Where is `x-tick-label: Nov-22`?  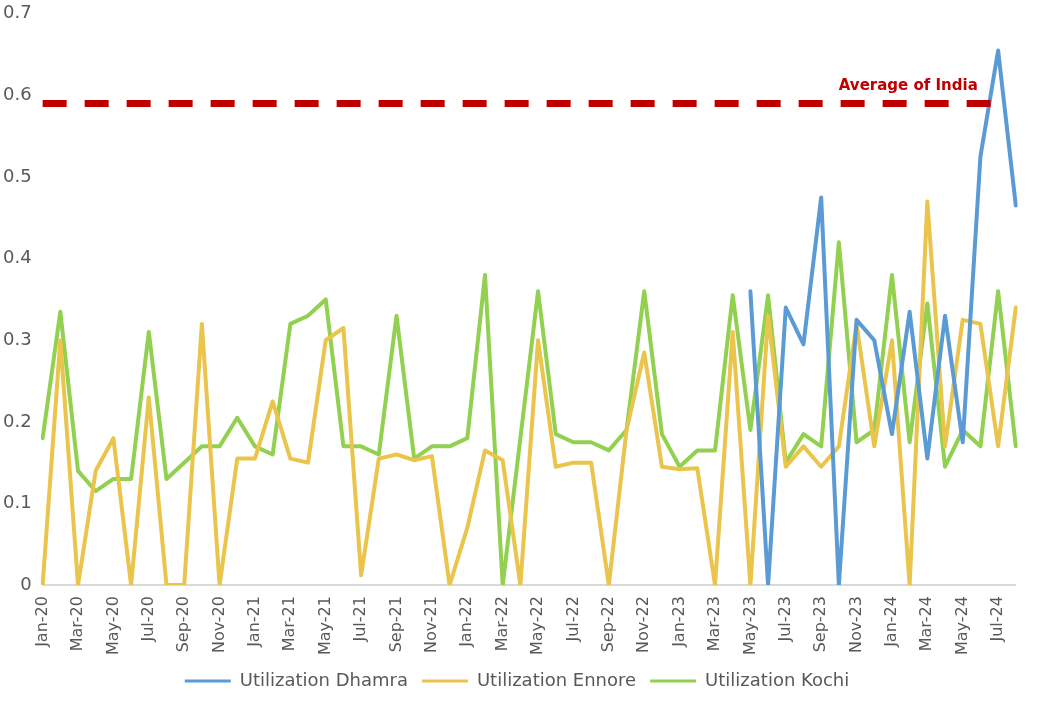
x-tick-label: Nov-22 is located at coordinates (643, 625).